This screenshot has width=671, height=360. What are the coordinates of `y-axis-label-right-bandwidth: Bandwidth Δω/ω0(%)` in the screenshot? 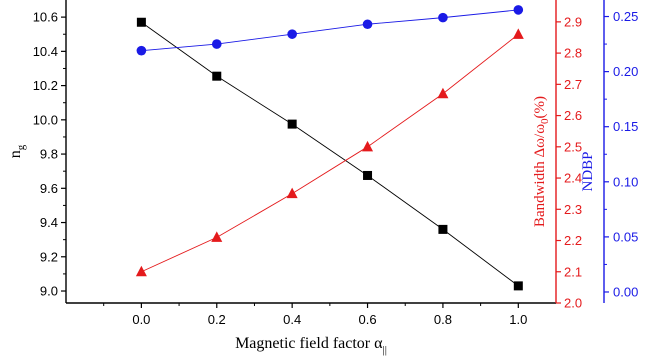 It's located at (541, 161).